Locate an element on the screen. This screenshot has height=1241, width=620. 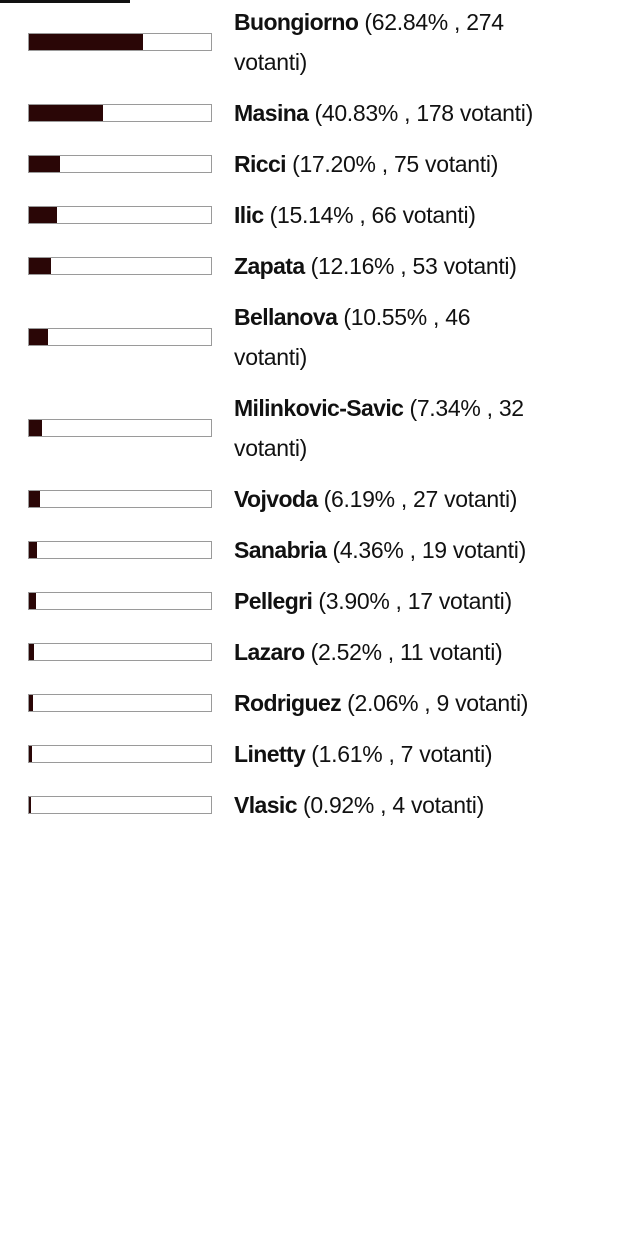
poll-result-row: Linetty (1.61% , 7 votanti) is located at coordinates (310, 754).